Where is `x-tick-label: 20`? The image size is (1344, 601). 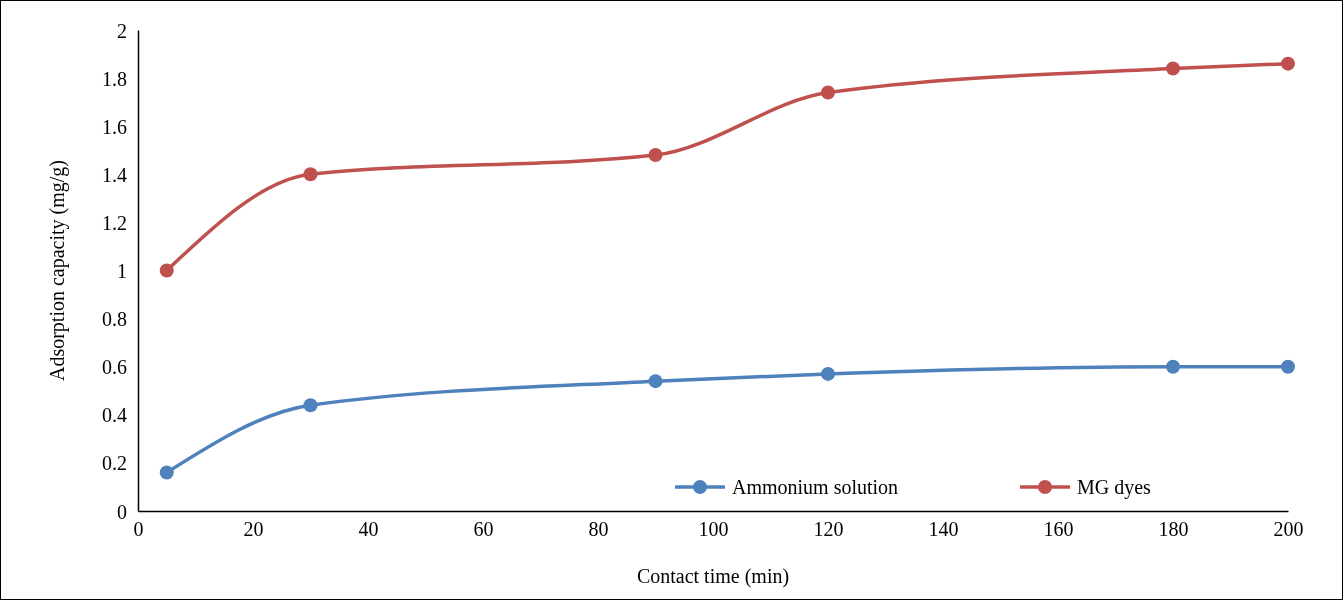 x-tick-label: 20 is located at coordinates (253, 529).